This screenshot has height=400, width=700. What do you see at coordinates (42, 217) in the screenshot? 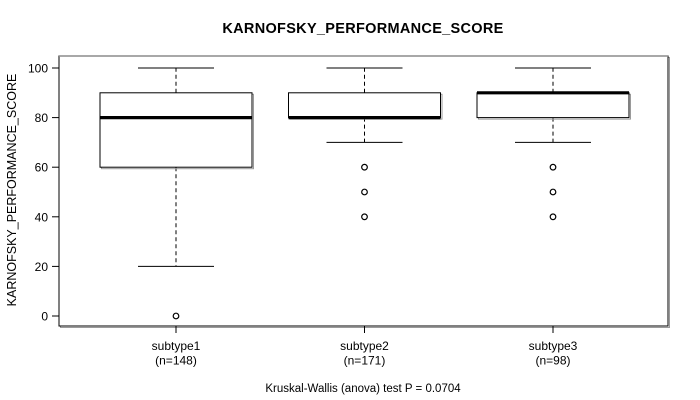
I see `y-tick-label: 40` at bounding box center [42, 217].